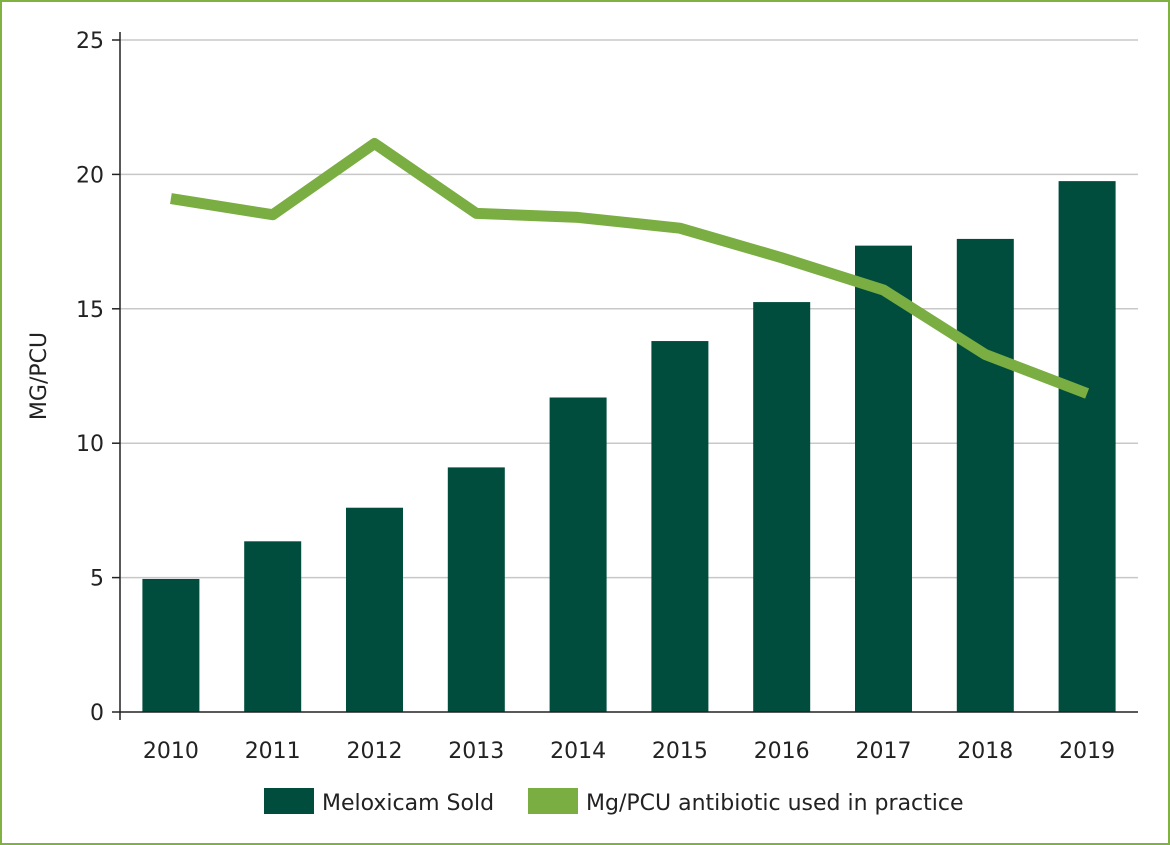 This screenshot has height=845, width=1170. I want to click on x-tick-label: 2018, so click(985, 751).